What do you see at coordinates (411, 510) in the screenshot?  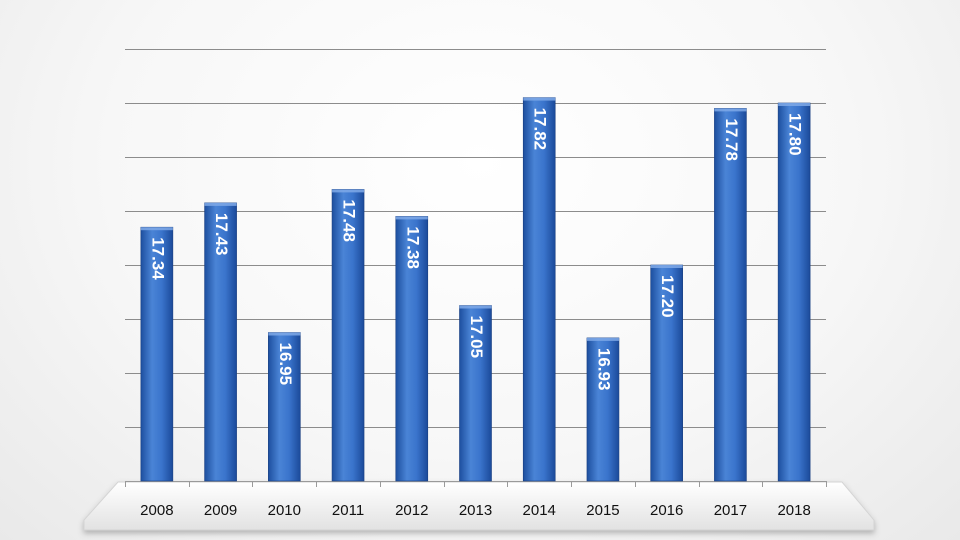 I see `x-tick-label: 2012` at bounding box center [411, 510].